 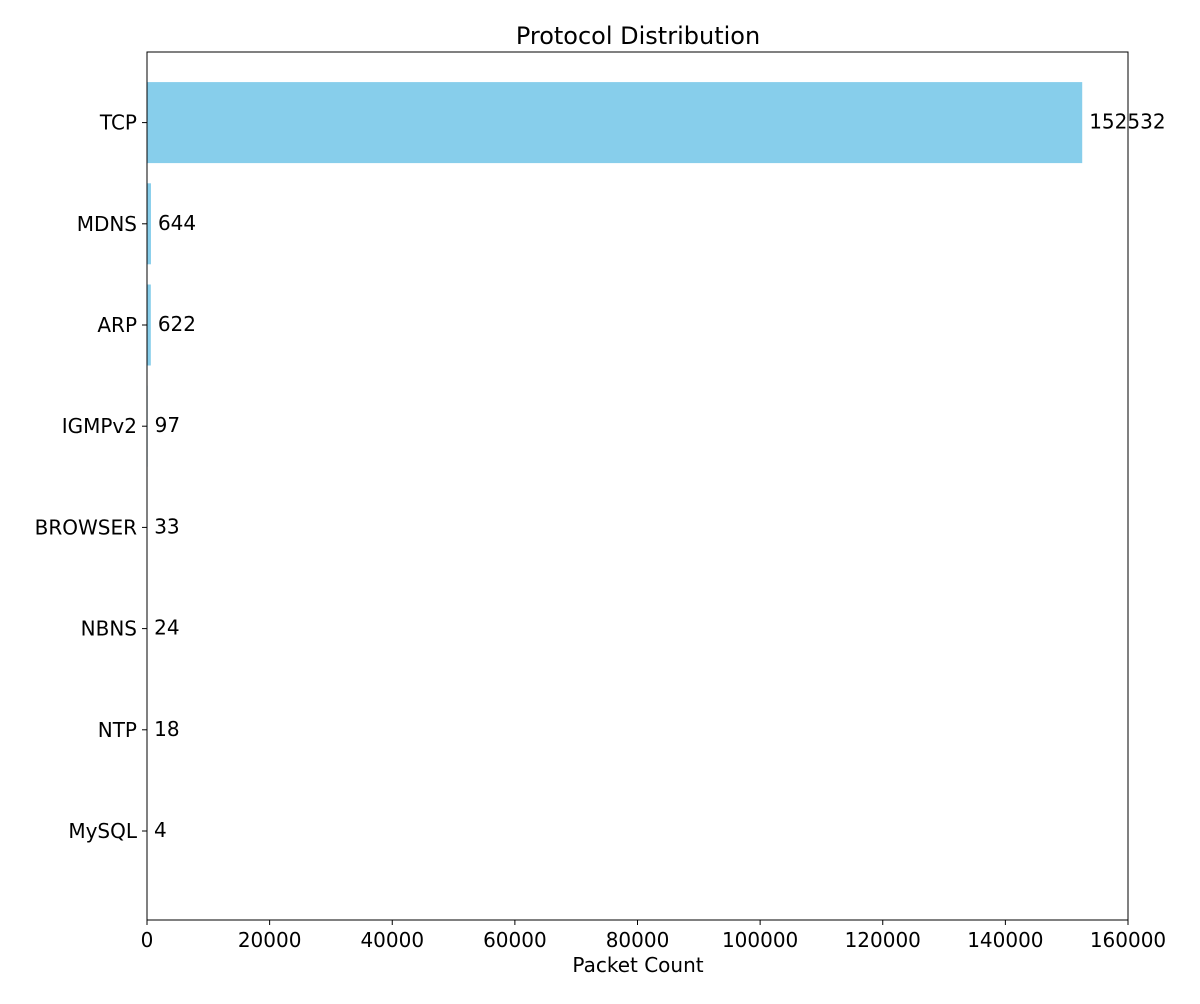 I want to click on x-tick-label-6: 120000, so click(x=883, y=940).